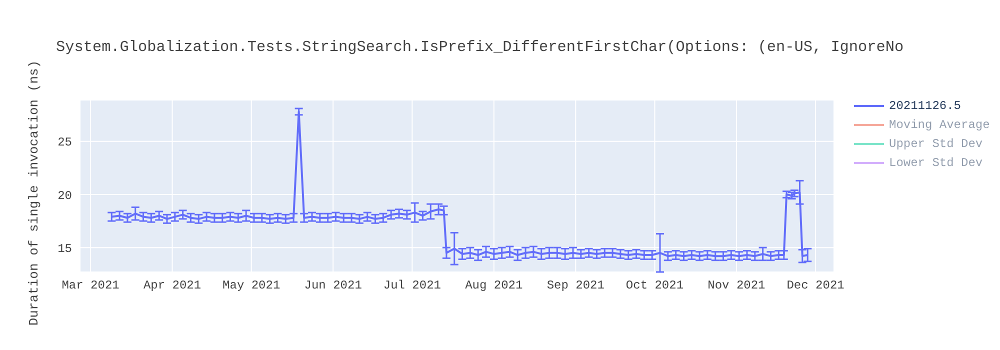 Image resolution: width=1000 pixels, height=350 pixels. What do you see at coordinates (65, 249) in the screenshot?
I see `y-tick-label: 15` at bounding box center [65, 249].